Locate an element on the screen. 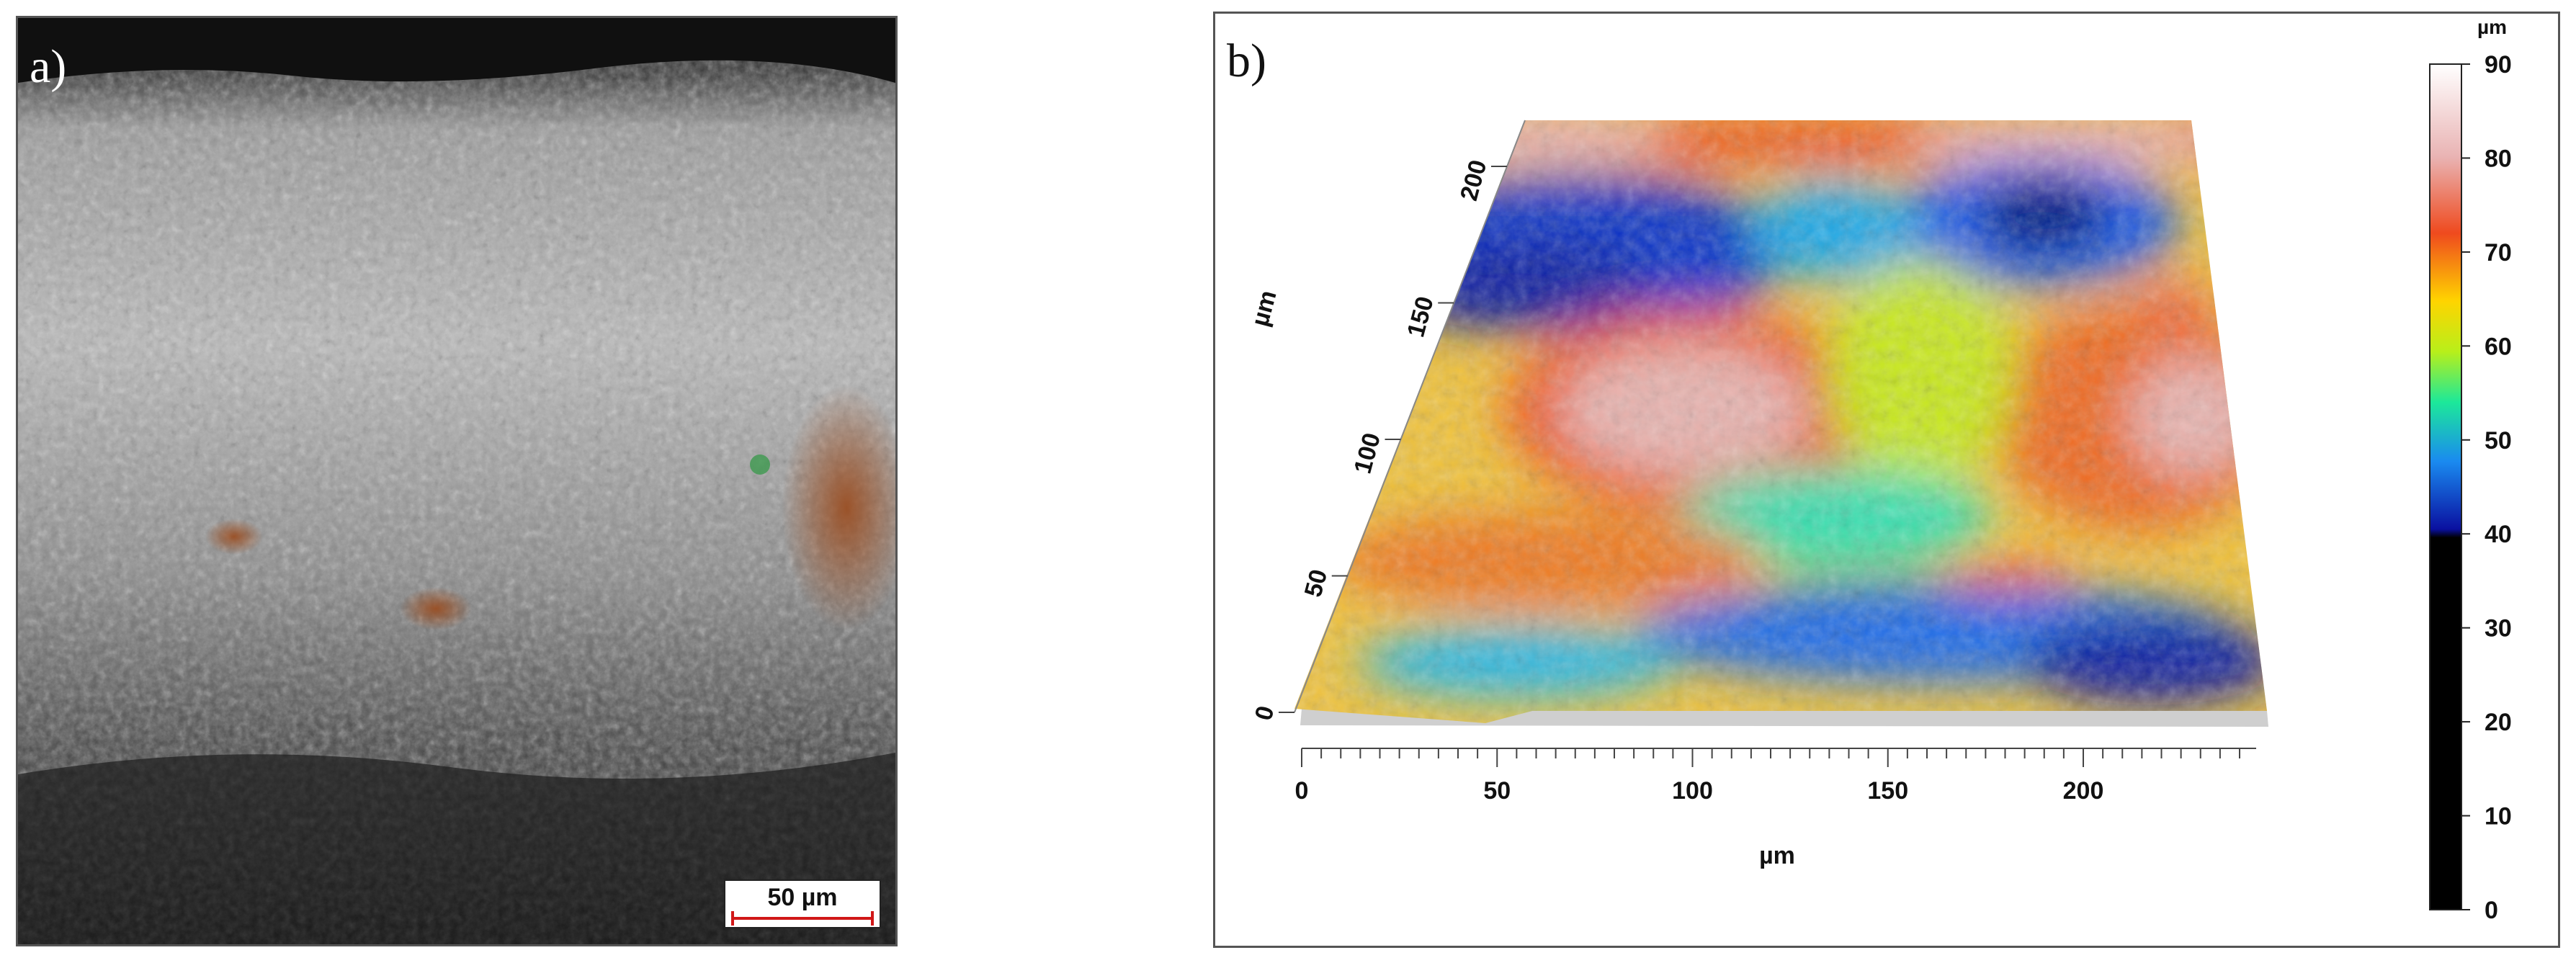 The height and width of the screenshot is (963, 2576). colorbar-tick-label: 20 is located at coordinates (2498, 722).